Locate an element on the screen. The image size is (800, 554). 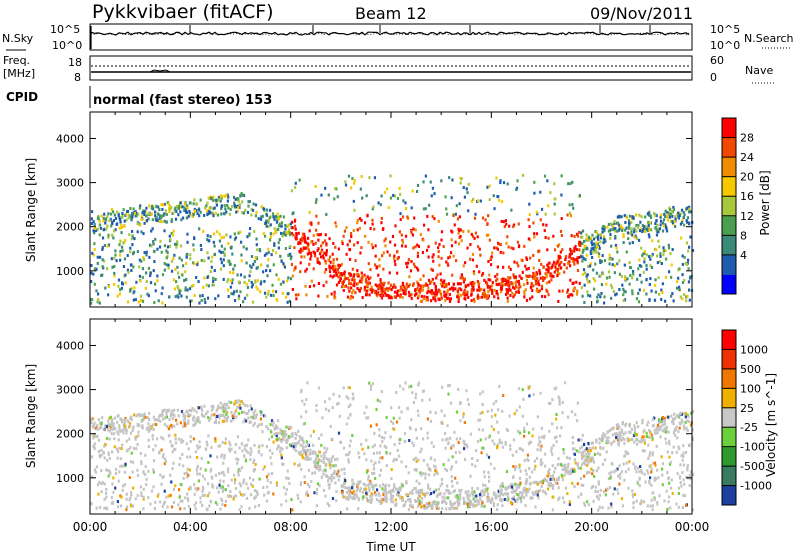
colorbar-tick-label: 20 is located at coordinates (747, 177).